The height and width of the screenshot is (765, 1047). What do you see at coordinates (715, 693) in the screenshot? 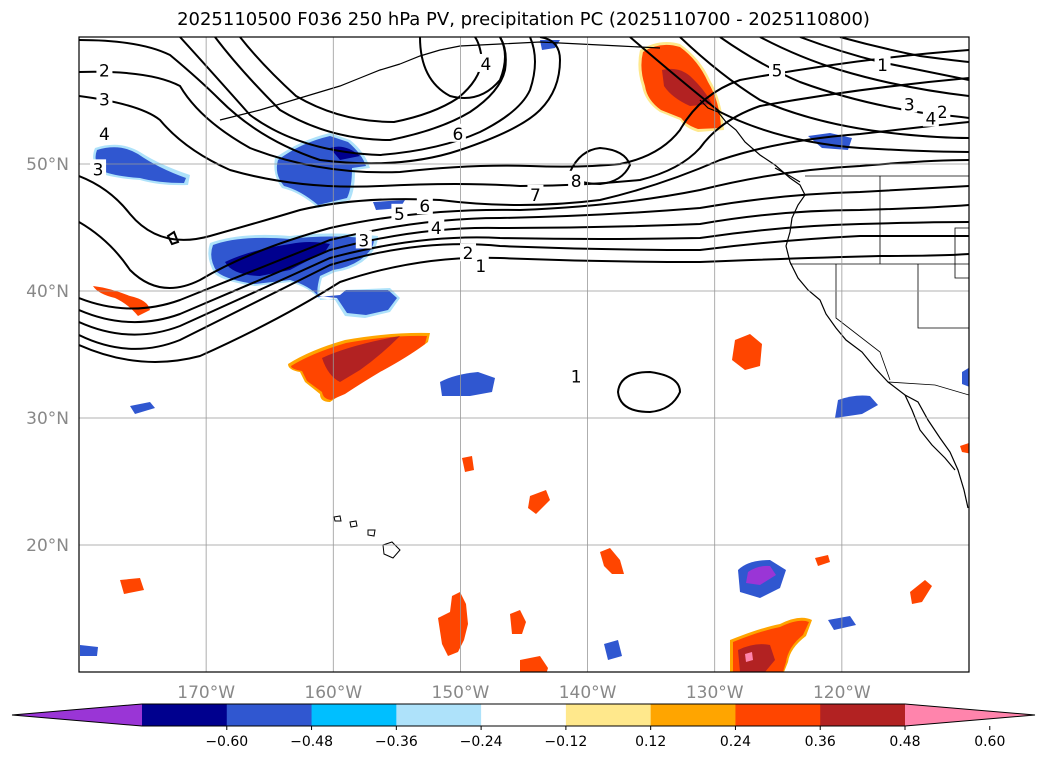
I see `longitude-label: 130°W` at bounding box center [715, 693].